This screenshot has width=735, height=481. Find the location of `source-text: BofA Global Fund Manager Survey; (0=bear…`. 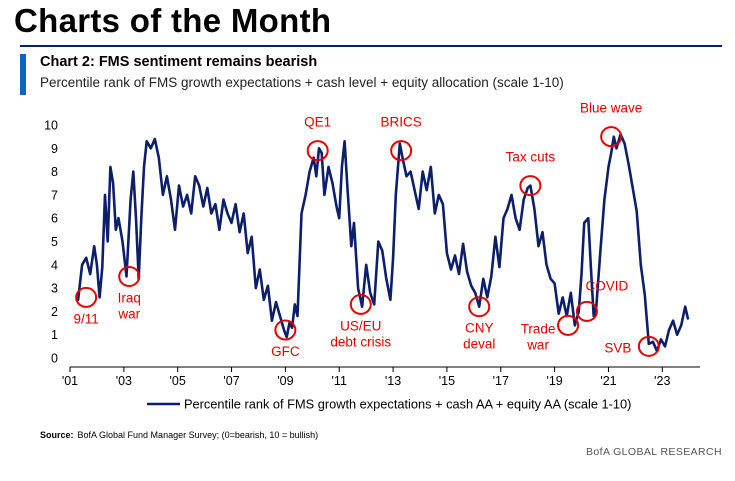

source-text: BofA Global Fund Manager Survey; (0=bear… is located at coordinates (198, 435).